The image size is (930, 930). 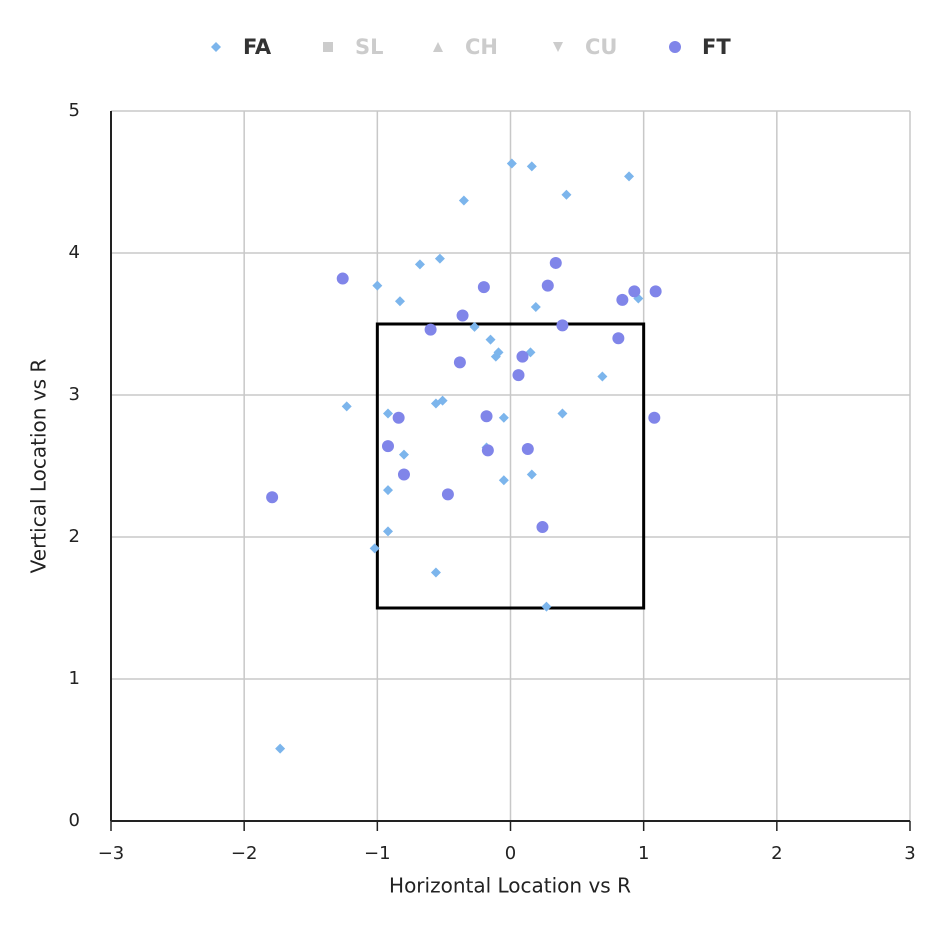 I want to click on y-tick-label: 3, so click(x=74, y=394).